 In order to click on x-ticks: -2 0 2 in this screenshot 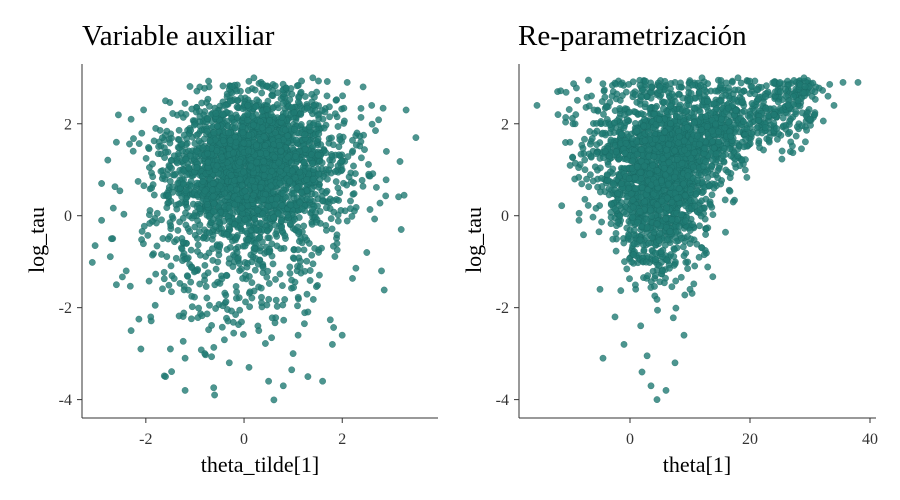, I will do `click(242, 433)`.